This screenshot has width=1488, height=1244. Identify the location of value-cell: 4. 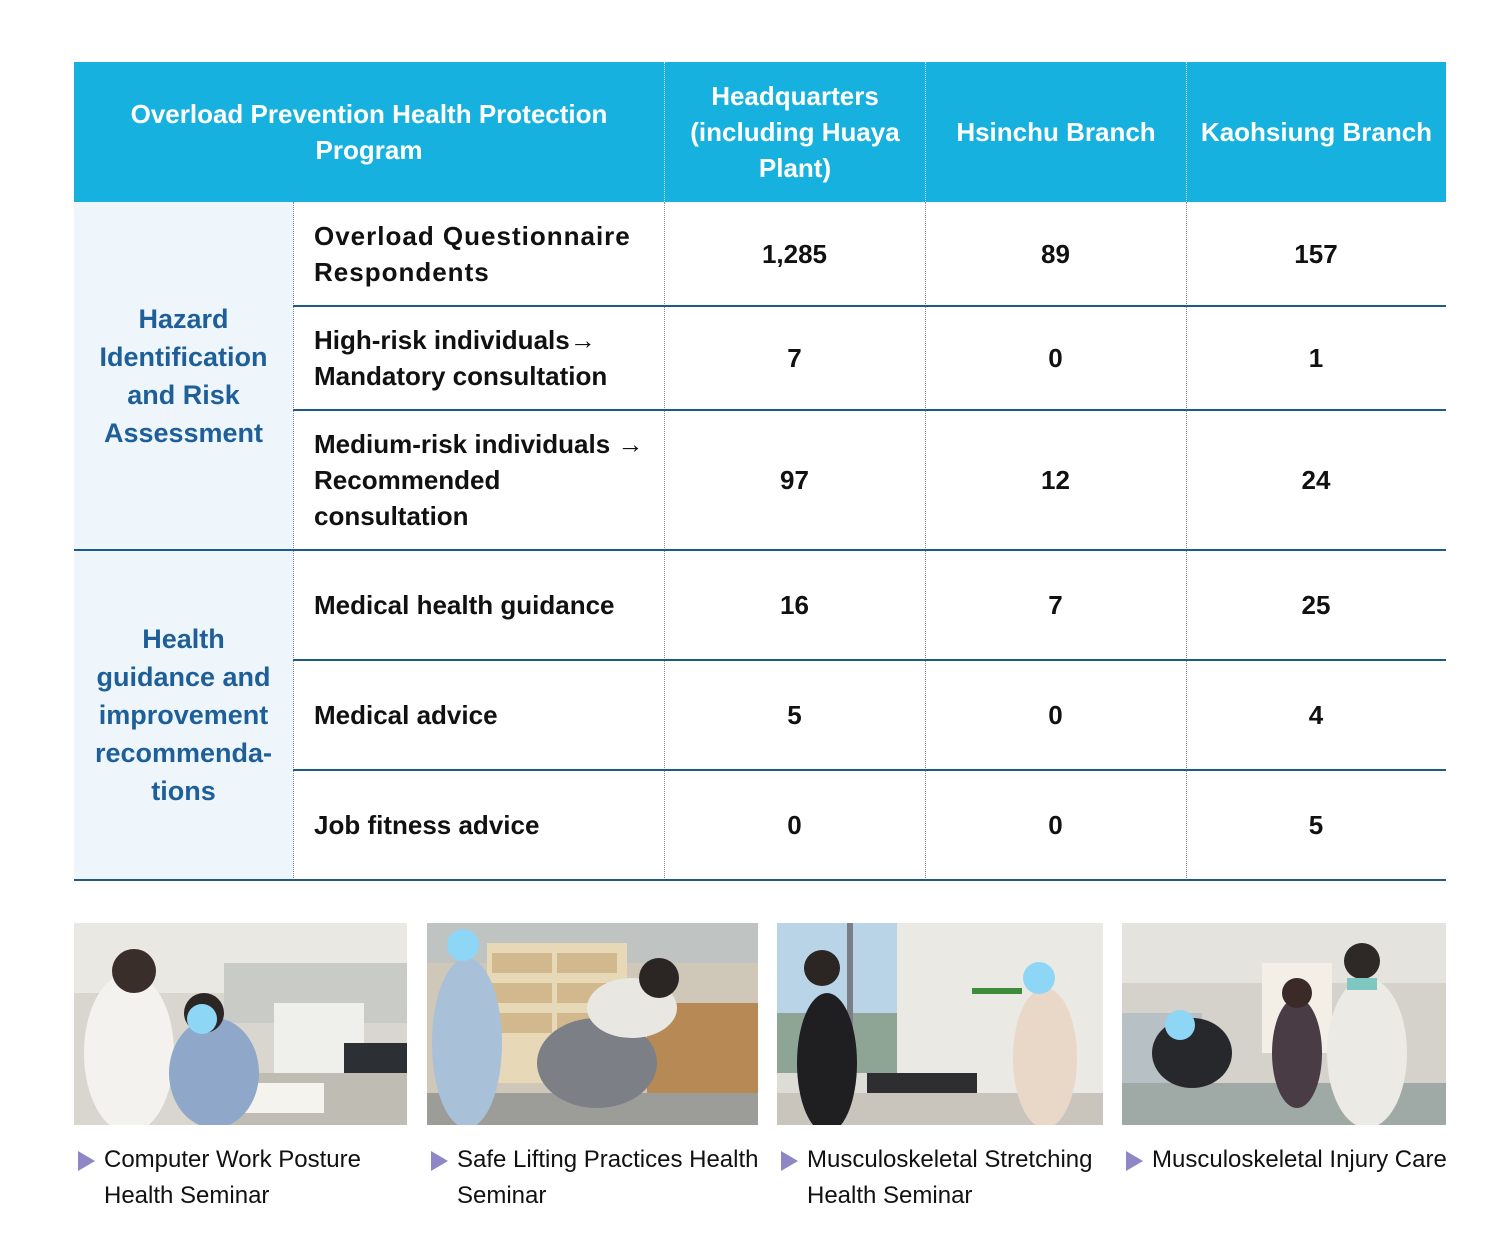
(1316, 715).